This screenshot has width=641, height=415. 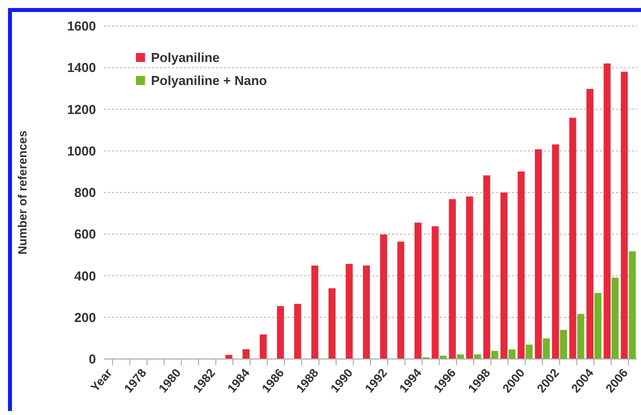 What do you see at coordinates (81, 26) in the screenshot?
I see `y-tick-label: 1600` at bounding box center [81, 26].